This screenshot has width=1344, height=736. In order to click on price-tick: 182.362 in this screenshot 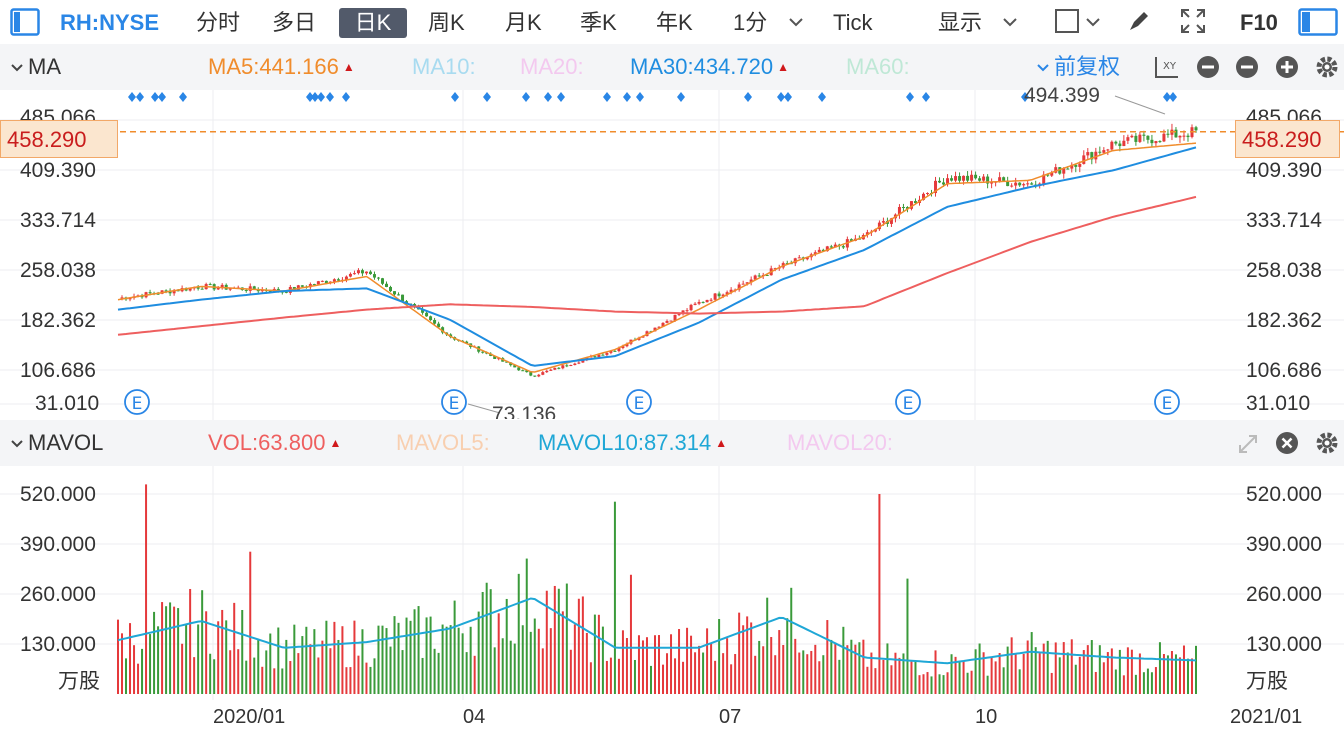, I will do `click(58, 320)`.